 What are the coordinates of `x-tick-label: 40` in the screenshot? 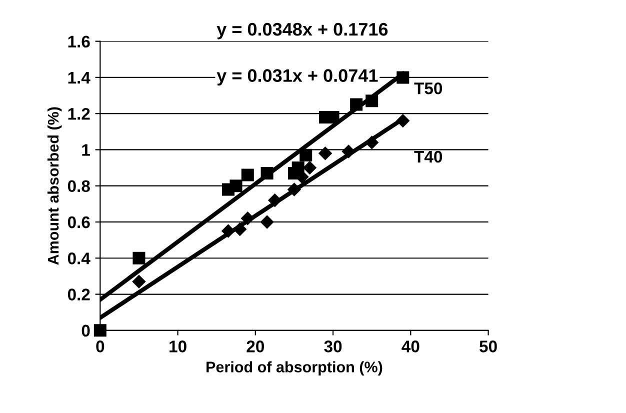 It's located at (411, 346).